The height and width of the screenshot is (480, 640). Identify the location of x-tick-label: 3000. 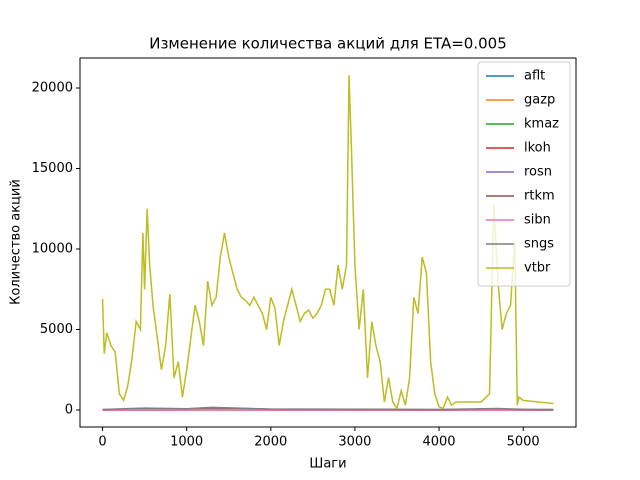
(354, 442).